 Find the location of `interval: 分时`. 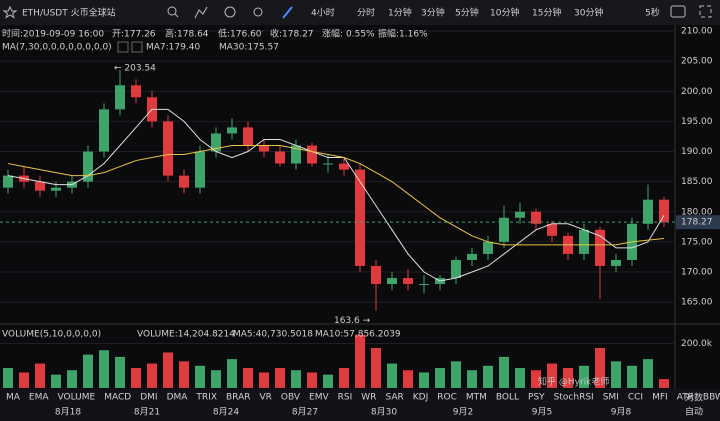

interval: 分时 is located at coordinates (366, 13).